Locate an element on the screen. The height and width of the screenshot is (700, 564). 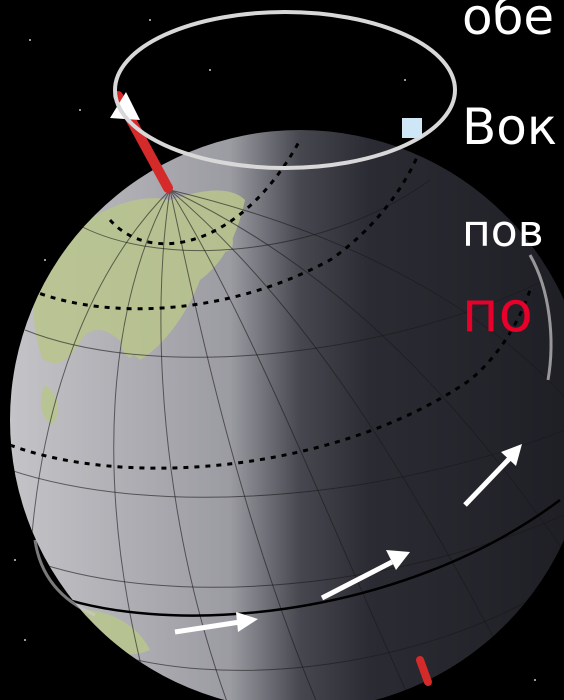
text-line-4: по is located at coordinates (497, 312).